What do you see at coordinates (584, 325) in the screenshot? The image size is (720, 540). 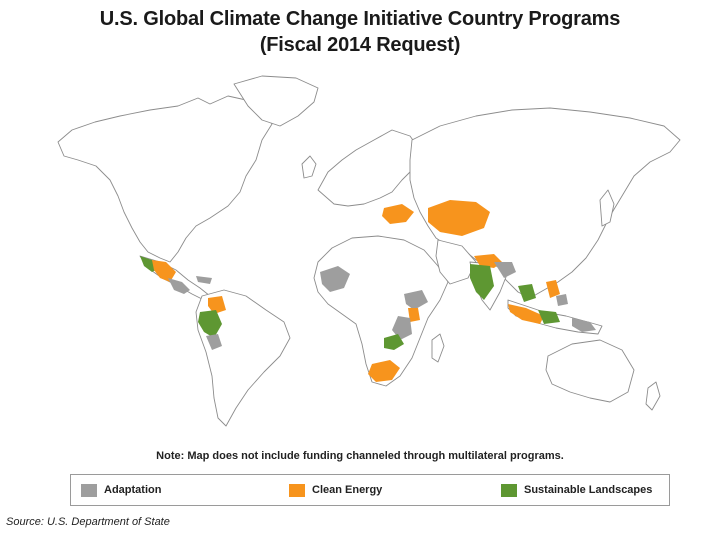 I see `region-adaptation-pacific` at bounding box center [584, 325].